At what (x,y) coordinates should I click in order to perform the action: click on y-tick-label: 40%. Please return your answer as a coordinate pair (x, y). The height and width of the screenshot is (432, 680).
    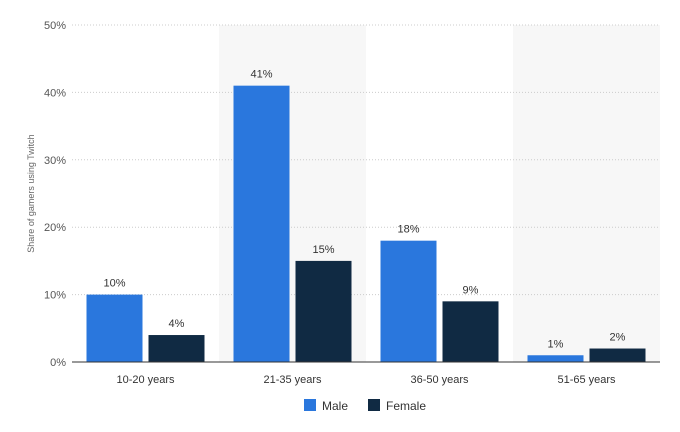
    Looking at the image, I should click on (55, 93).